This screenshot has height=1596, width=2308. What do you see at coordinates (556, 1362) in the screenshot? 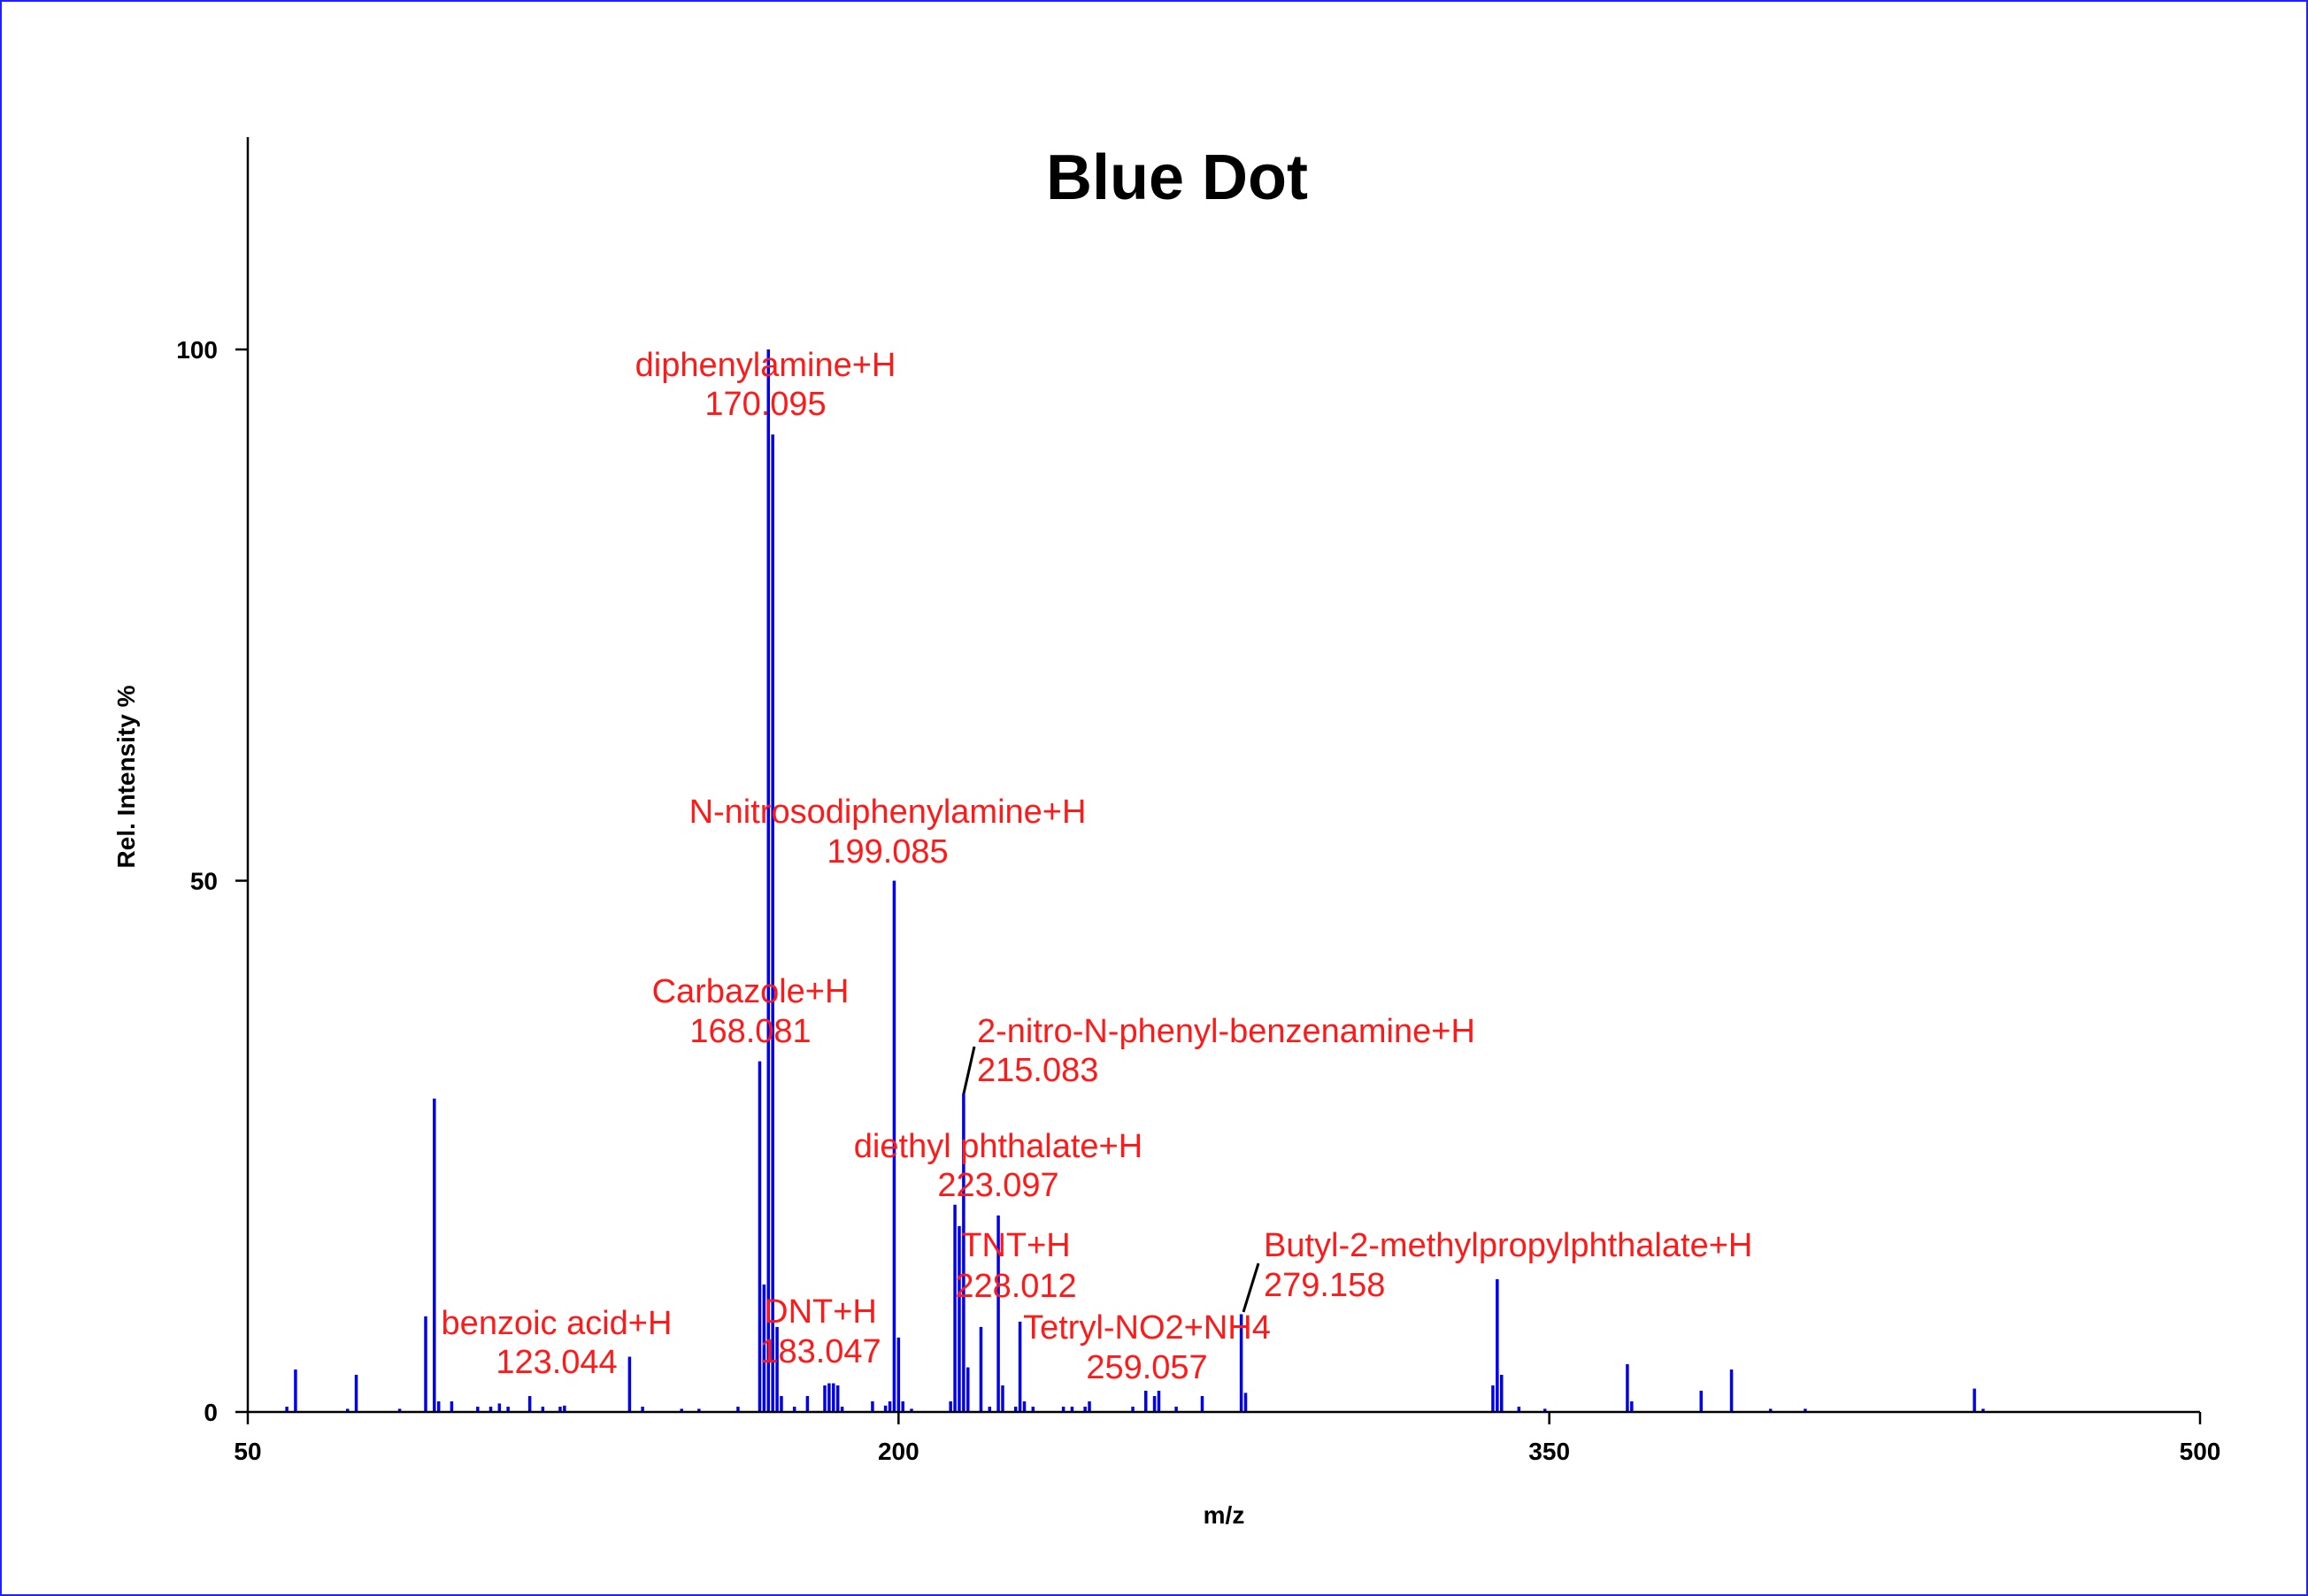
I see `annotation-mz: 123.044` at bounding box center [556, 1362].